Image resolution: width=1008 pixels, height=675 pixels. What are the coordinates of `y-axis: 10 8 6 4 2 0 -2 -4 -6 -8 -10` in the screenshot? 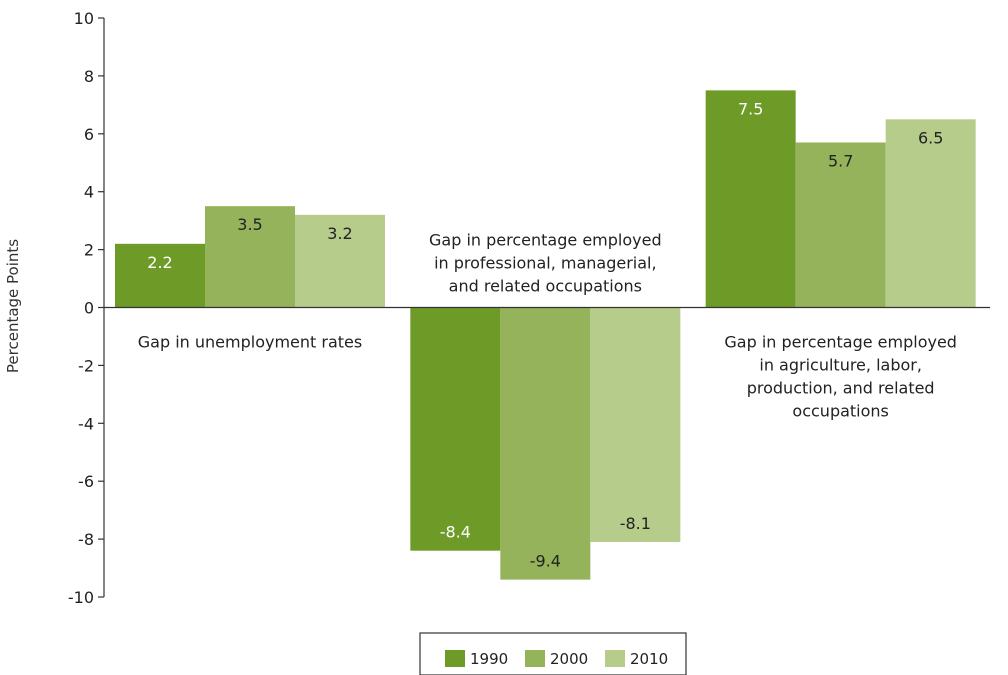 It's located at (86, 308).